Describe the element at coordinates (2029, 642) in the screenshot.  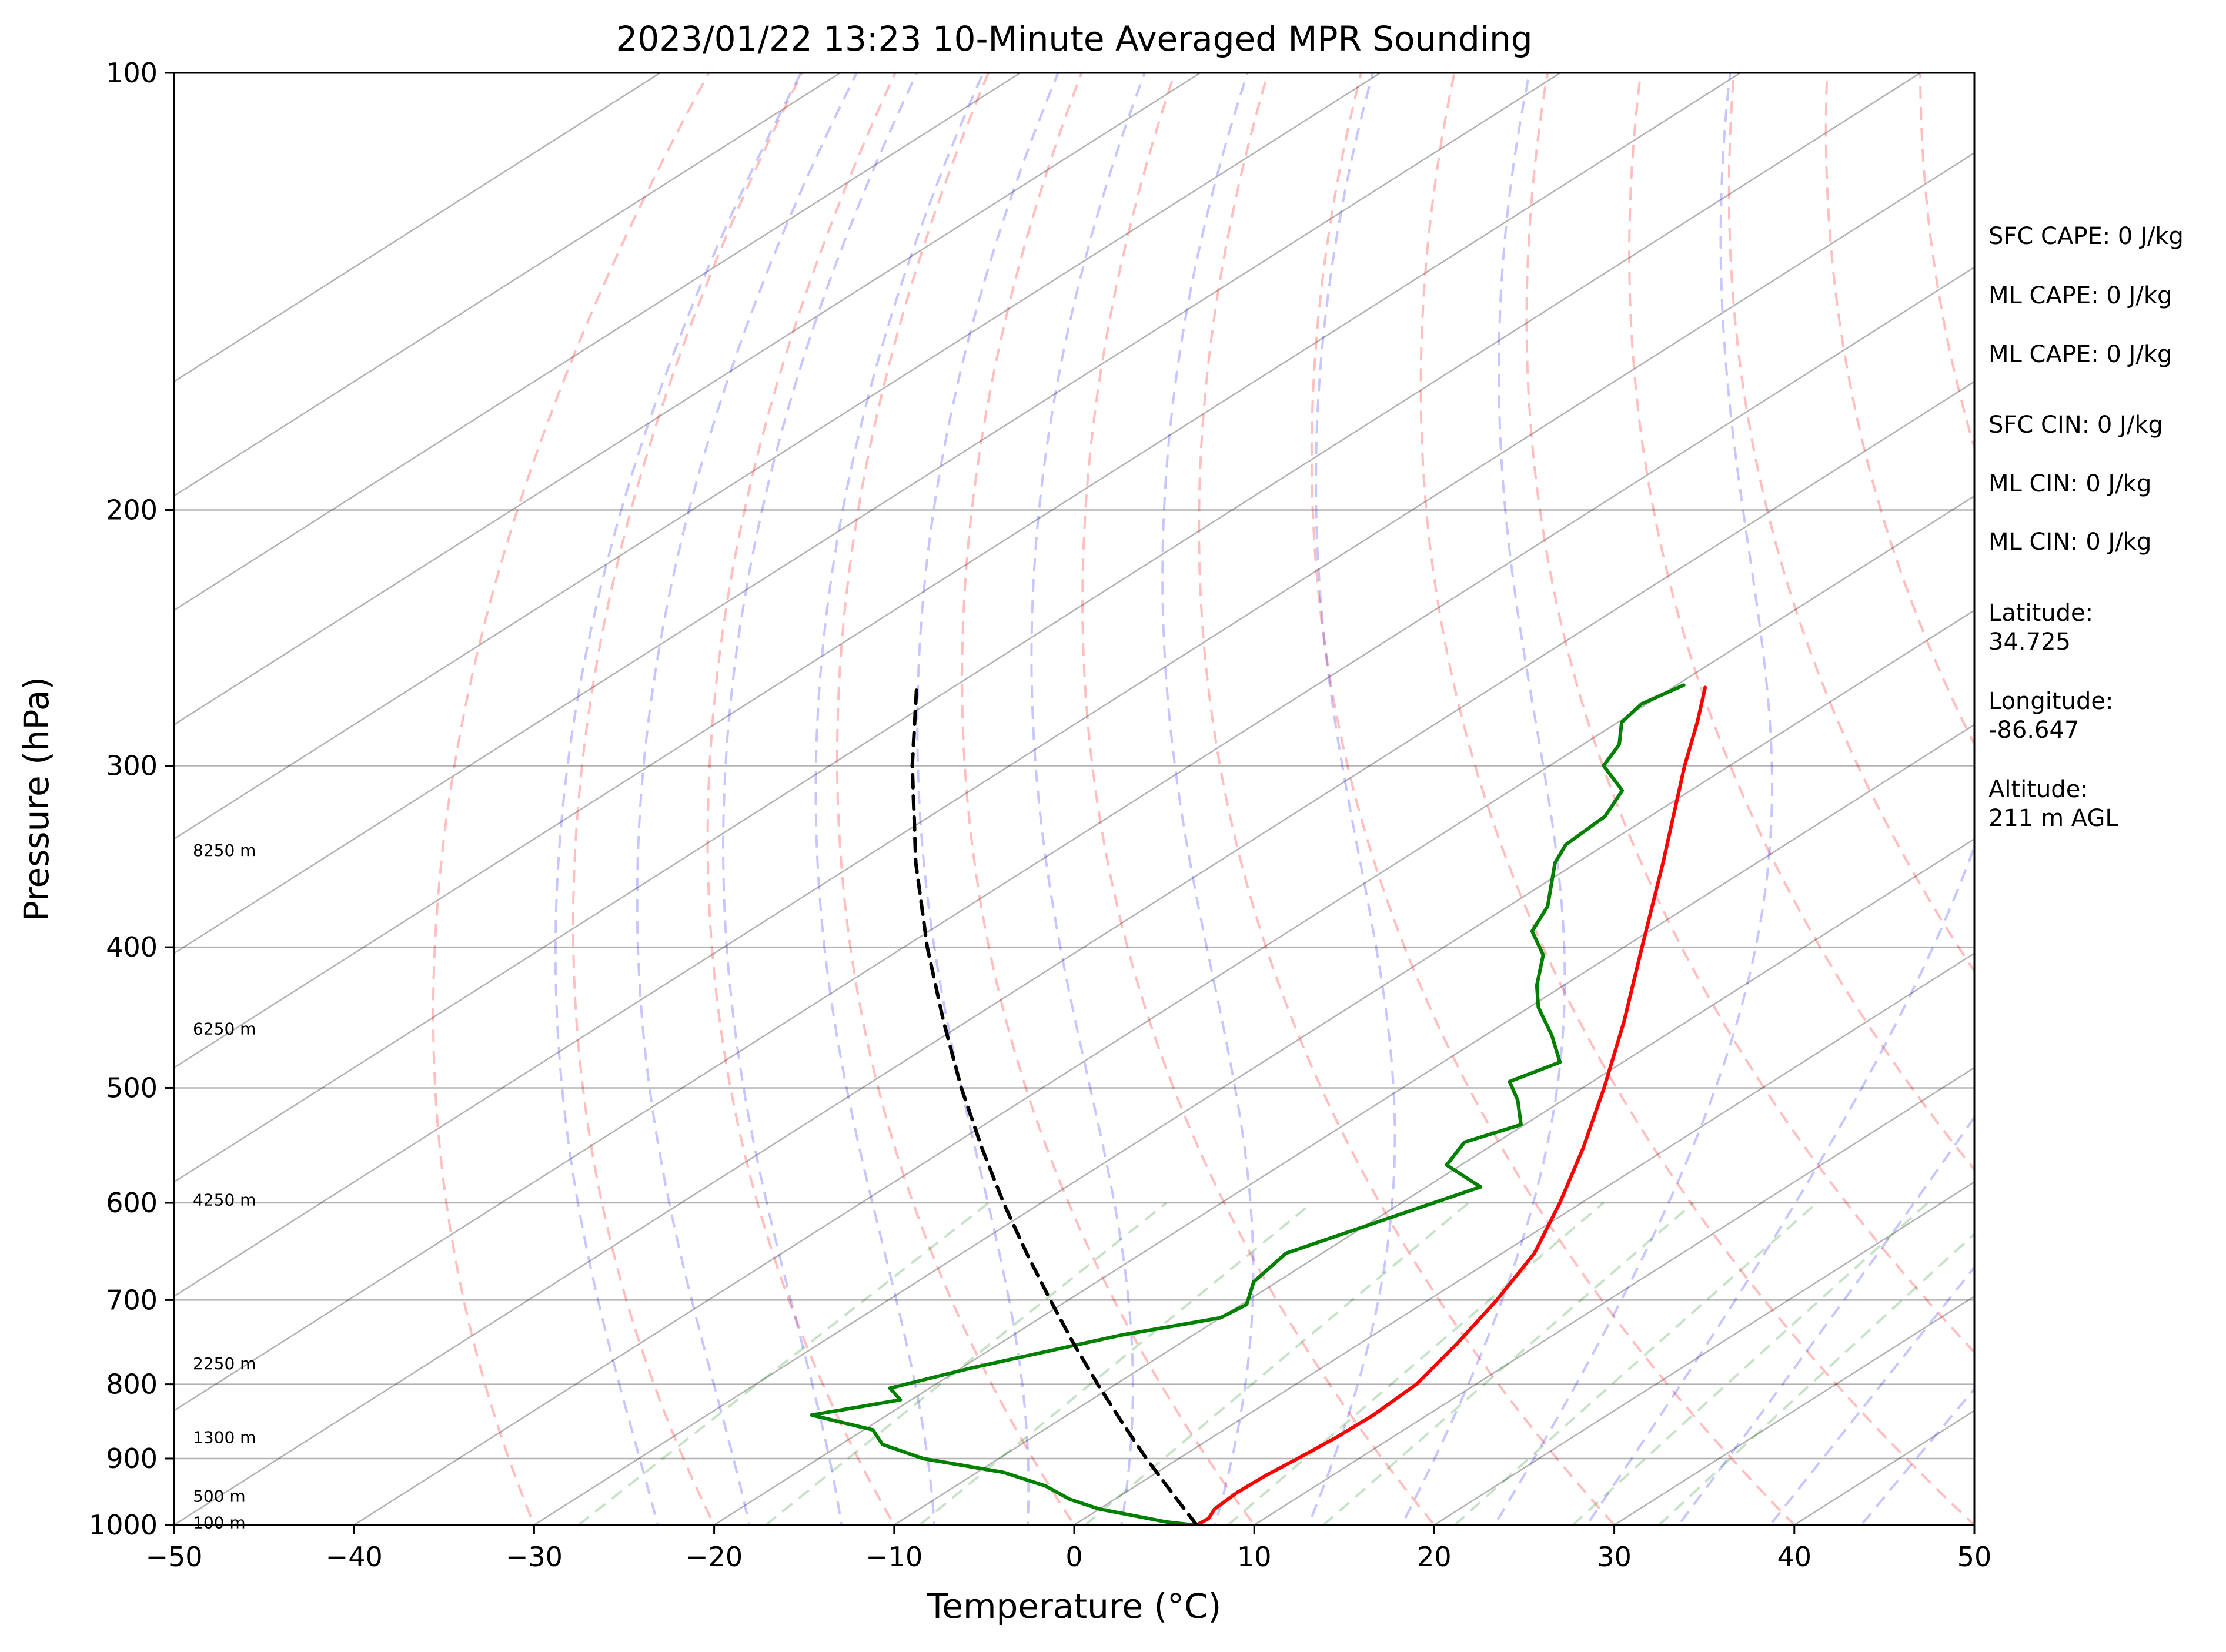
I see `latitude-value: 34.725` at that location.